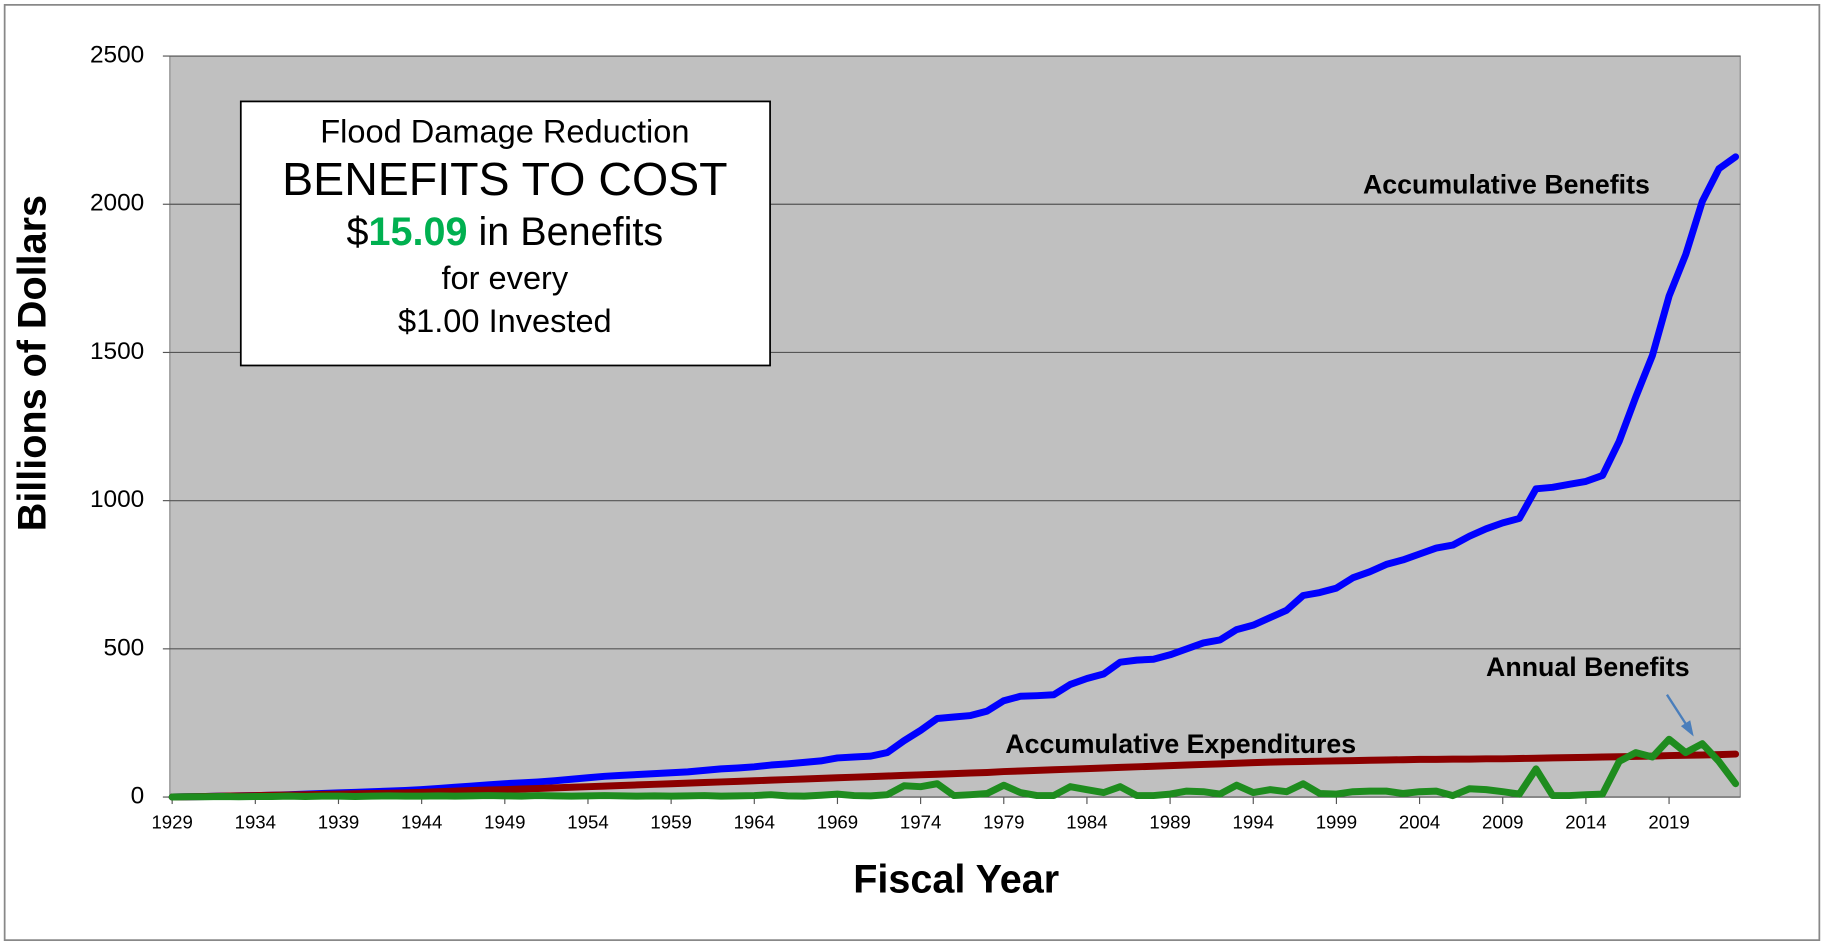 The image size is (1824, 945). What do you see at coordinates (117, 351) in the screenshot?
I see `y-tick-label: 1500` at bounding box center [117, 351].